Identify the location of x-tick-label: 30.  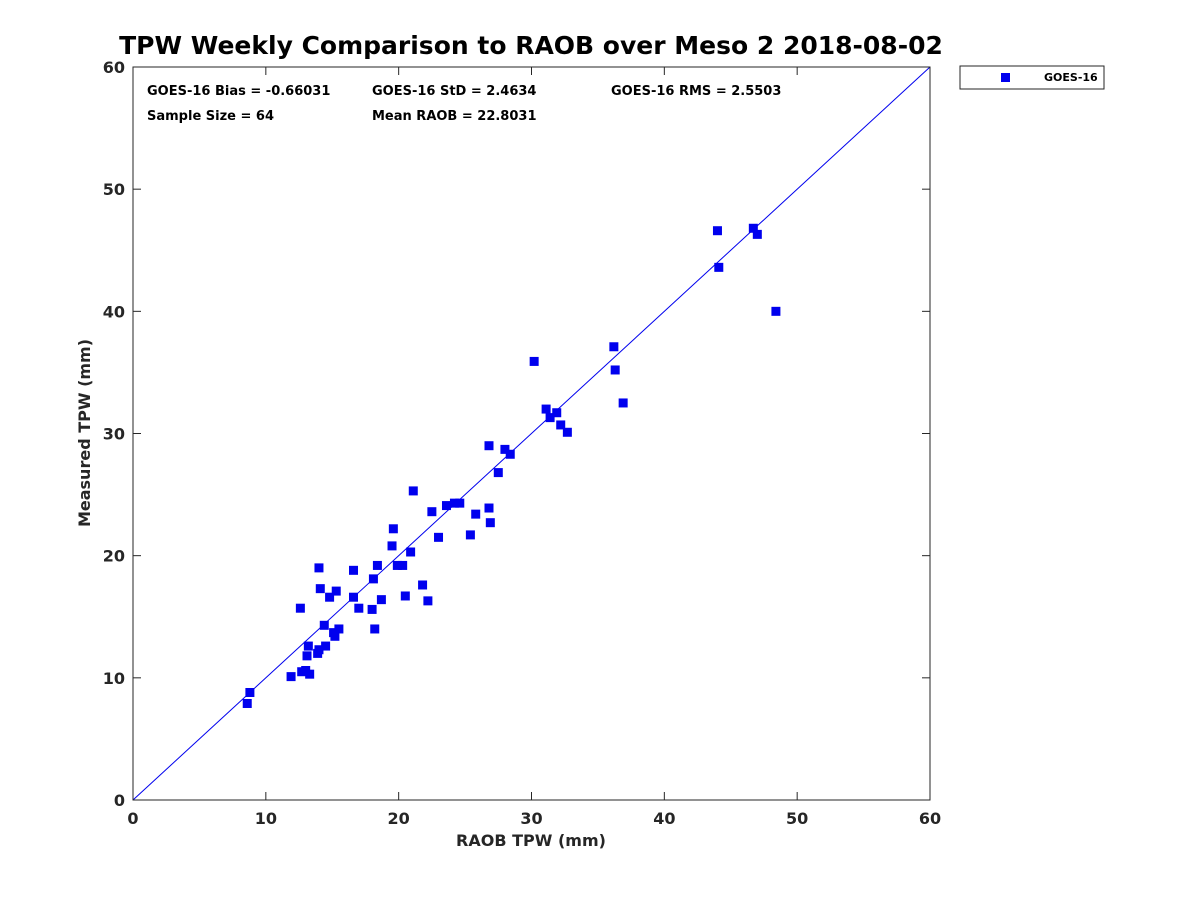
(531, 818).